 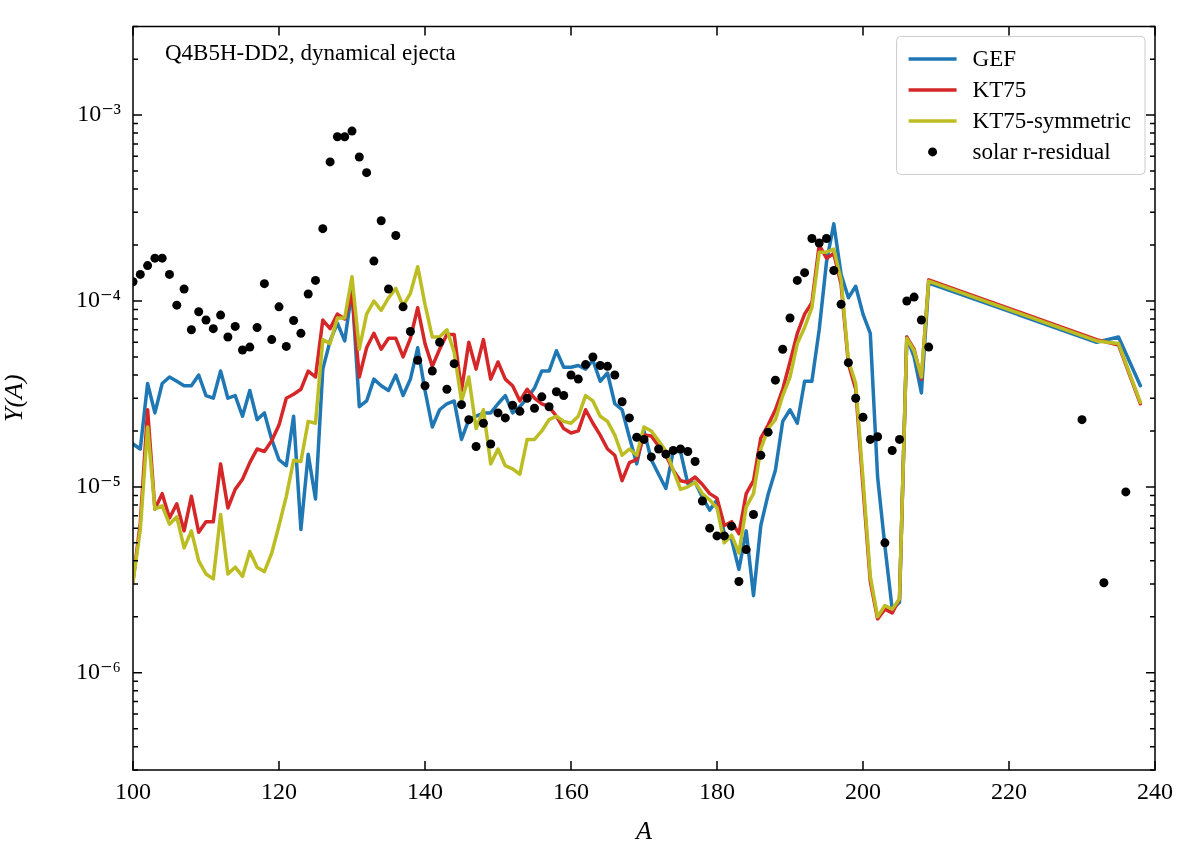 What do you see at coordinates (98, 671) in the screenshot?
I see `y-tick-label: 10⁻⁶` at bounding box center [98, 671].